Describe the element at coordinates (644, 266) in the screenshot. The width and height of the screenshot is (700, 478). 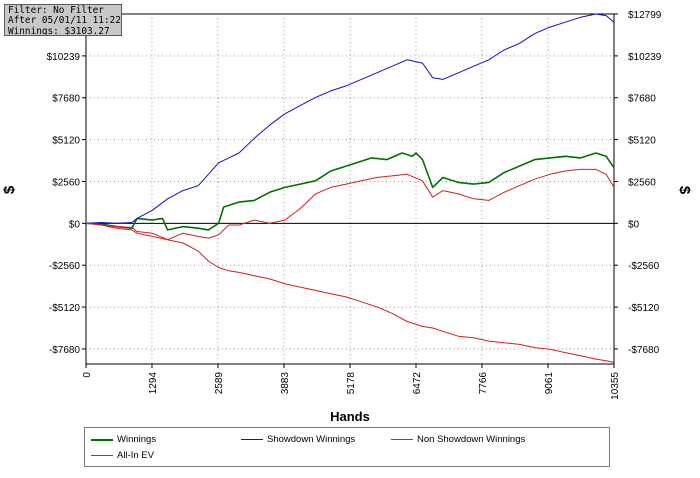
I see `y-tick-label-right: -$2560` at that location.